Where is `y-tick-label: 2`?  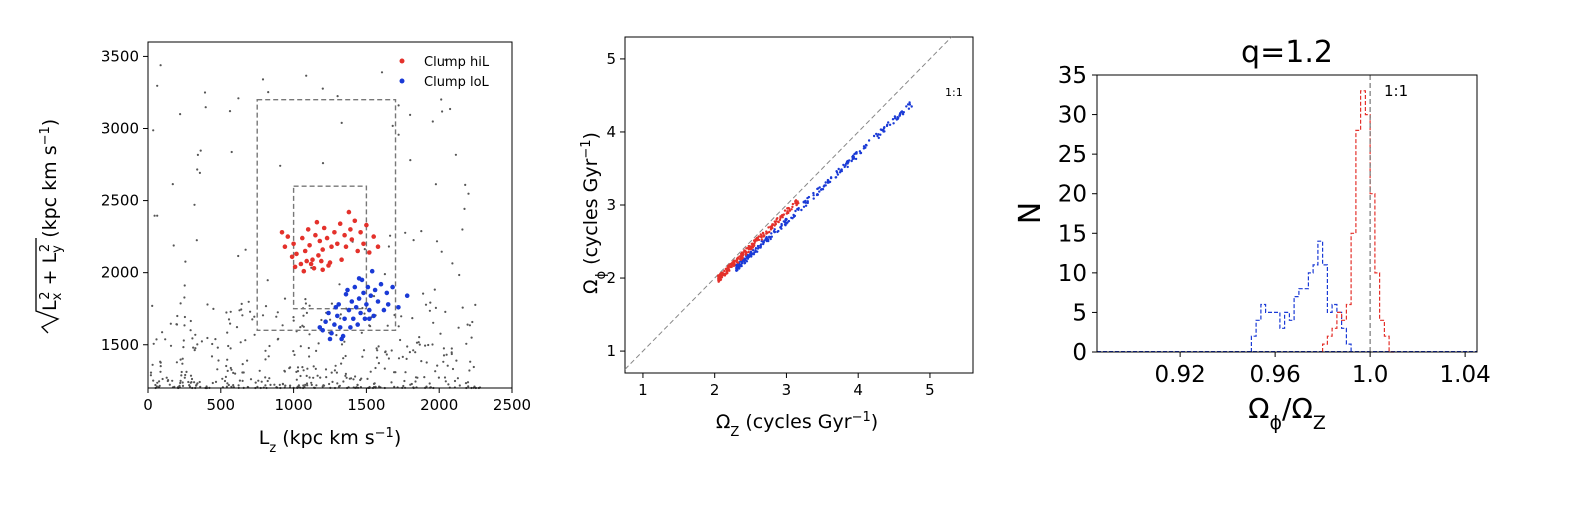 y-tick-label: 2 is located at coordinates (611, 278).